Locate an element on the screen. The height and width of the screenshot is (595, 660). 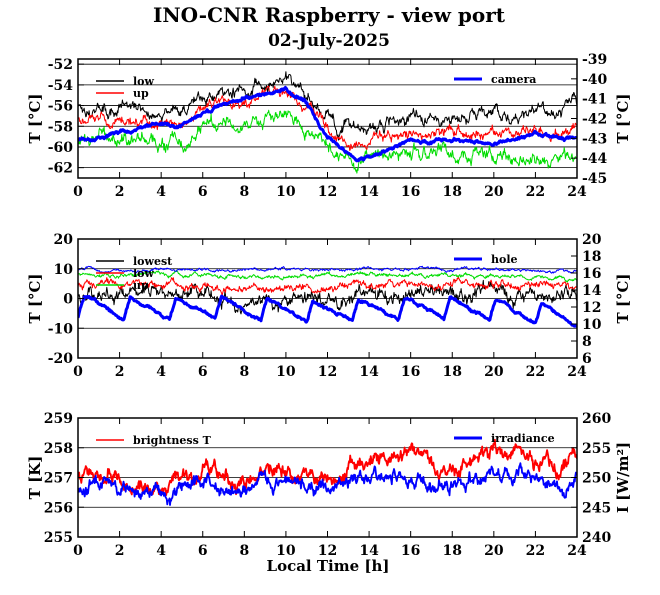
y-tick-label: -10 is located at coordinates (61, 329).